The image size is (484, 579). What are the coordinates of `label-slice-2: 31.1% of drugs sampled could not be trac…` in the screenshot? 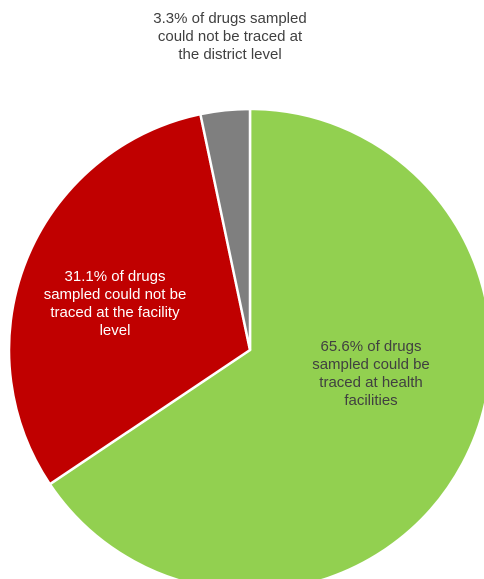 It's located at (115, 303).